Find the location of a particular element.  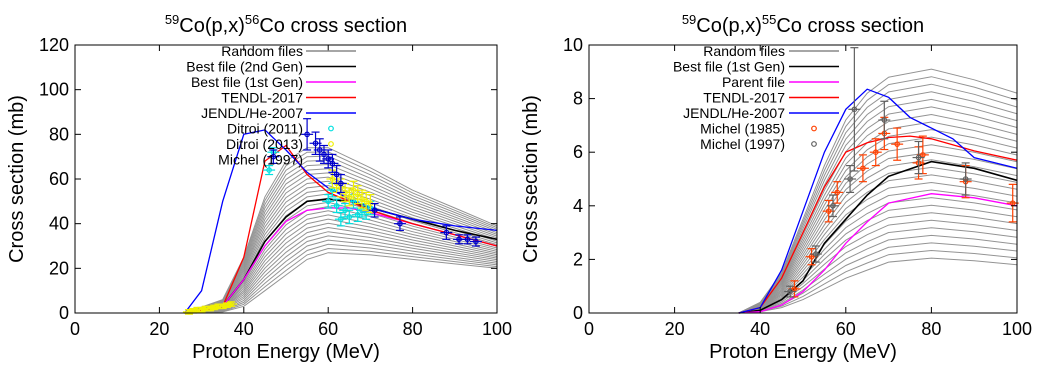

title-text: Co cross section is located at coordinates (850, 26).